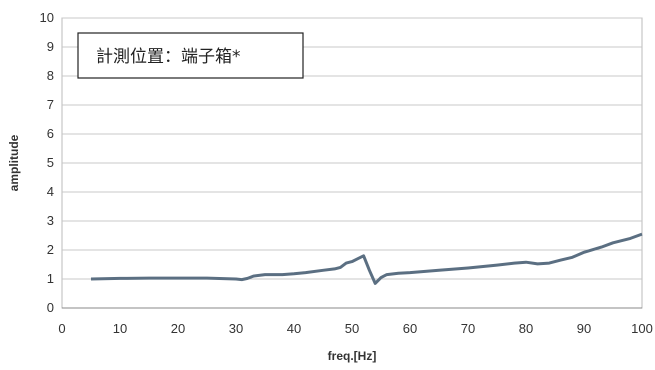  What do you see at coordinates (178, 328) in the screenshot?
I see `x-tick-label: 20` at bounding box center [178, 328].